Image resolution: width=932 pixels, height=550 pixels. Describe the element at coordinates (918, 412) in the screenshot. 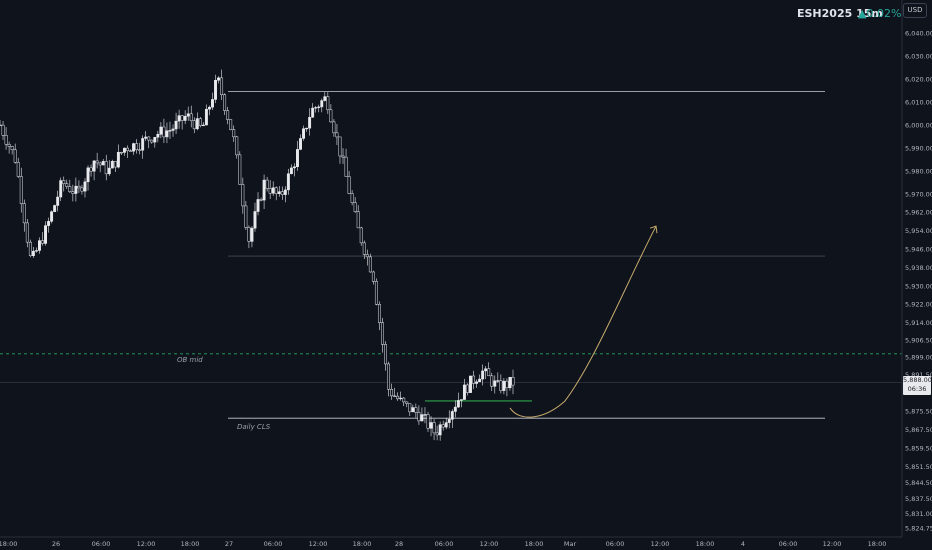

I see `price-tick-label: 5,875.50` at that location.